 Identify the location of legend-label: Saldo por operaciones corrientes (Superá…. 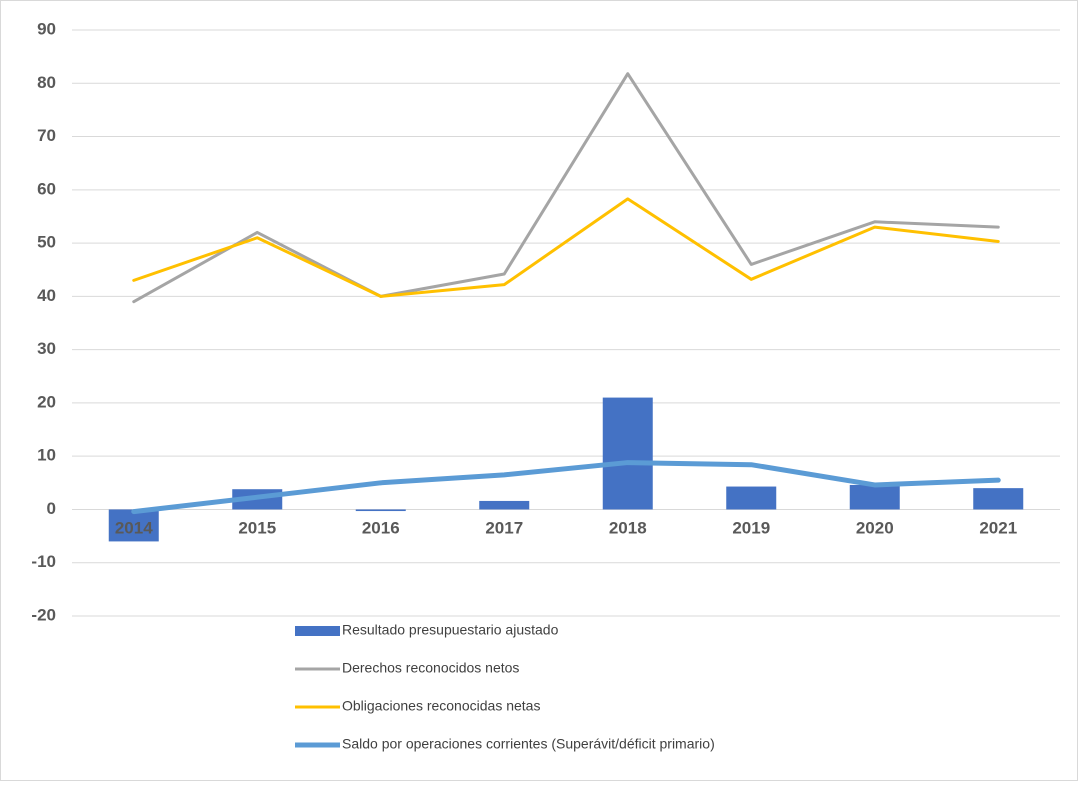
(528, 744).